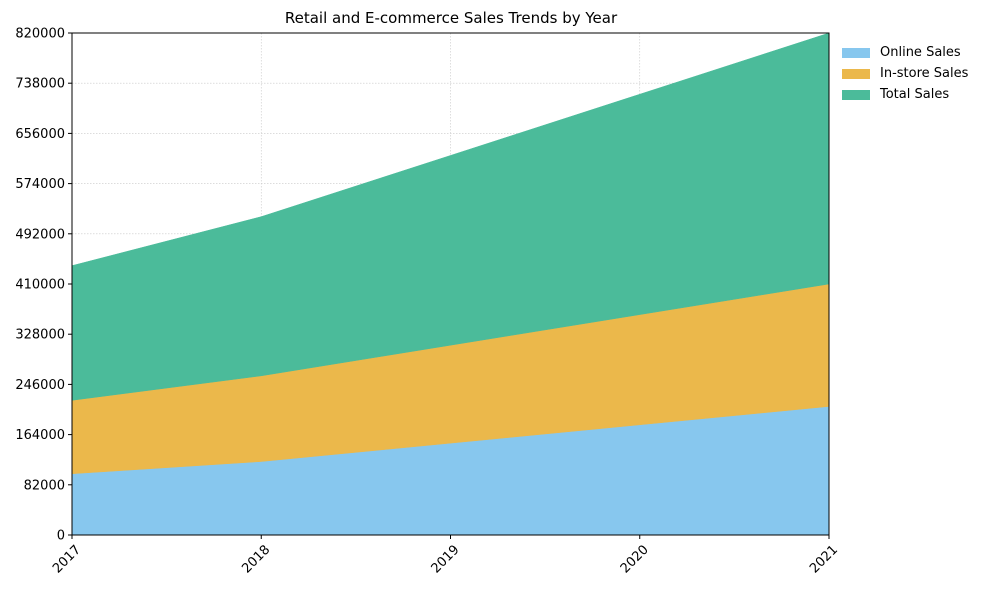 The image size is (989, 594). I want to click on x-tick-label-2: 2019, so click(446, 559).